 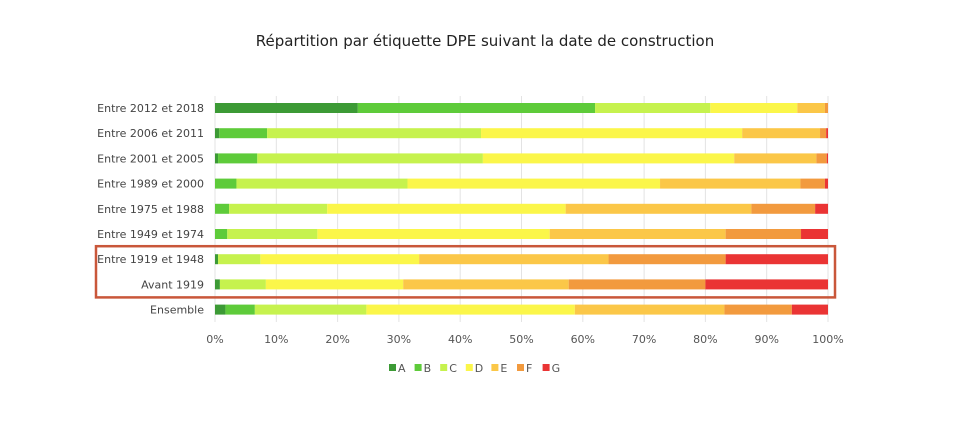 What do you see at coordinates (469, 367) in the screenshot?
I see `legend-swatch-D` at bounding box center [469, 367].